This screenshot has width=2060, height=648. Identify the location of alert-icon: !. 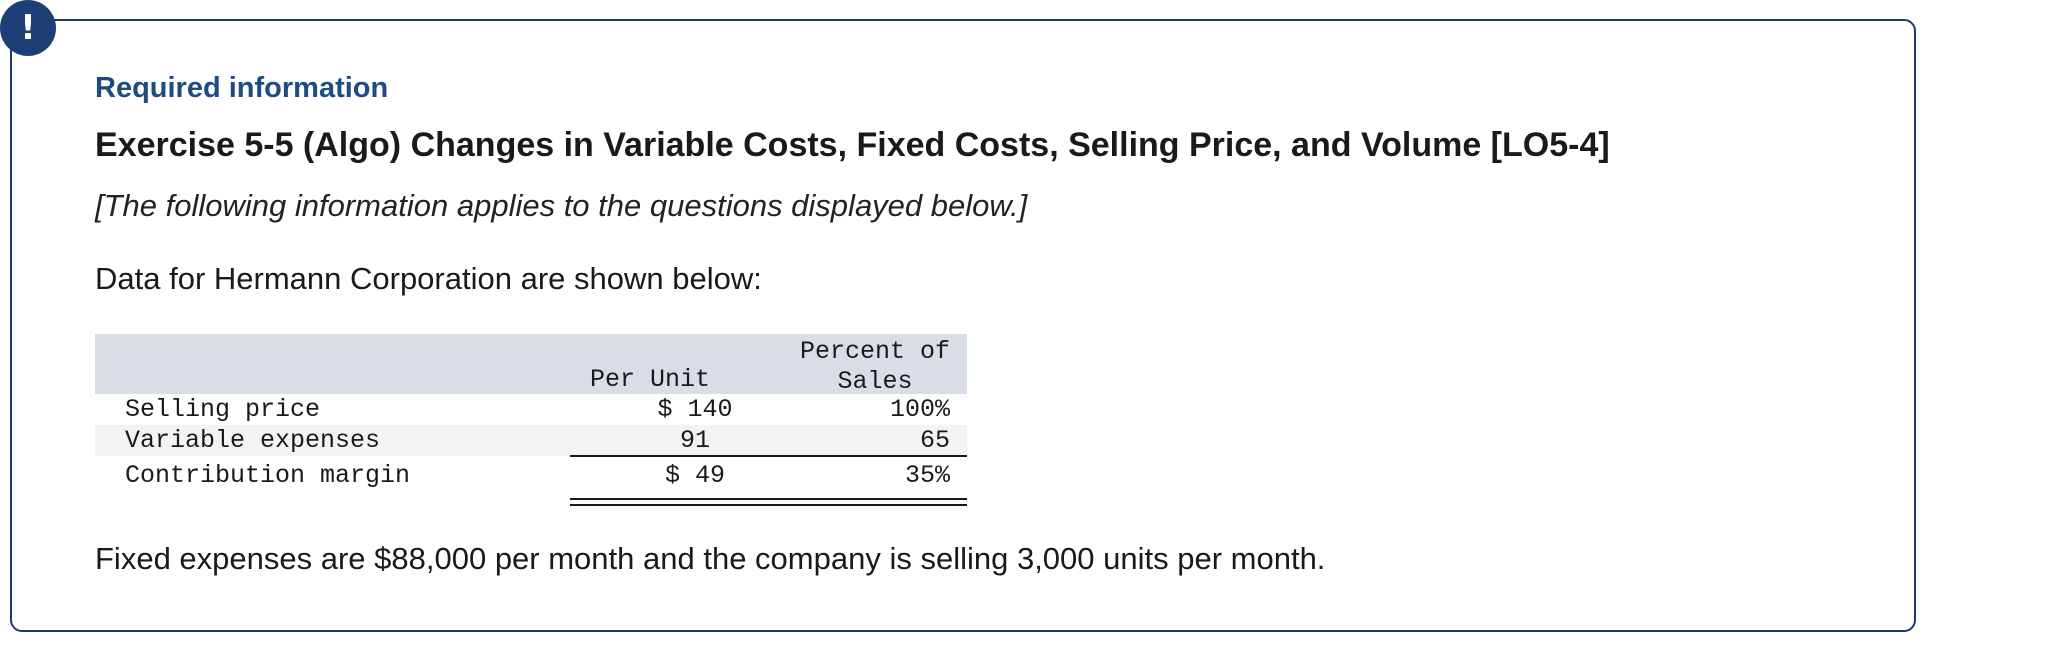
(28, 28).